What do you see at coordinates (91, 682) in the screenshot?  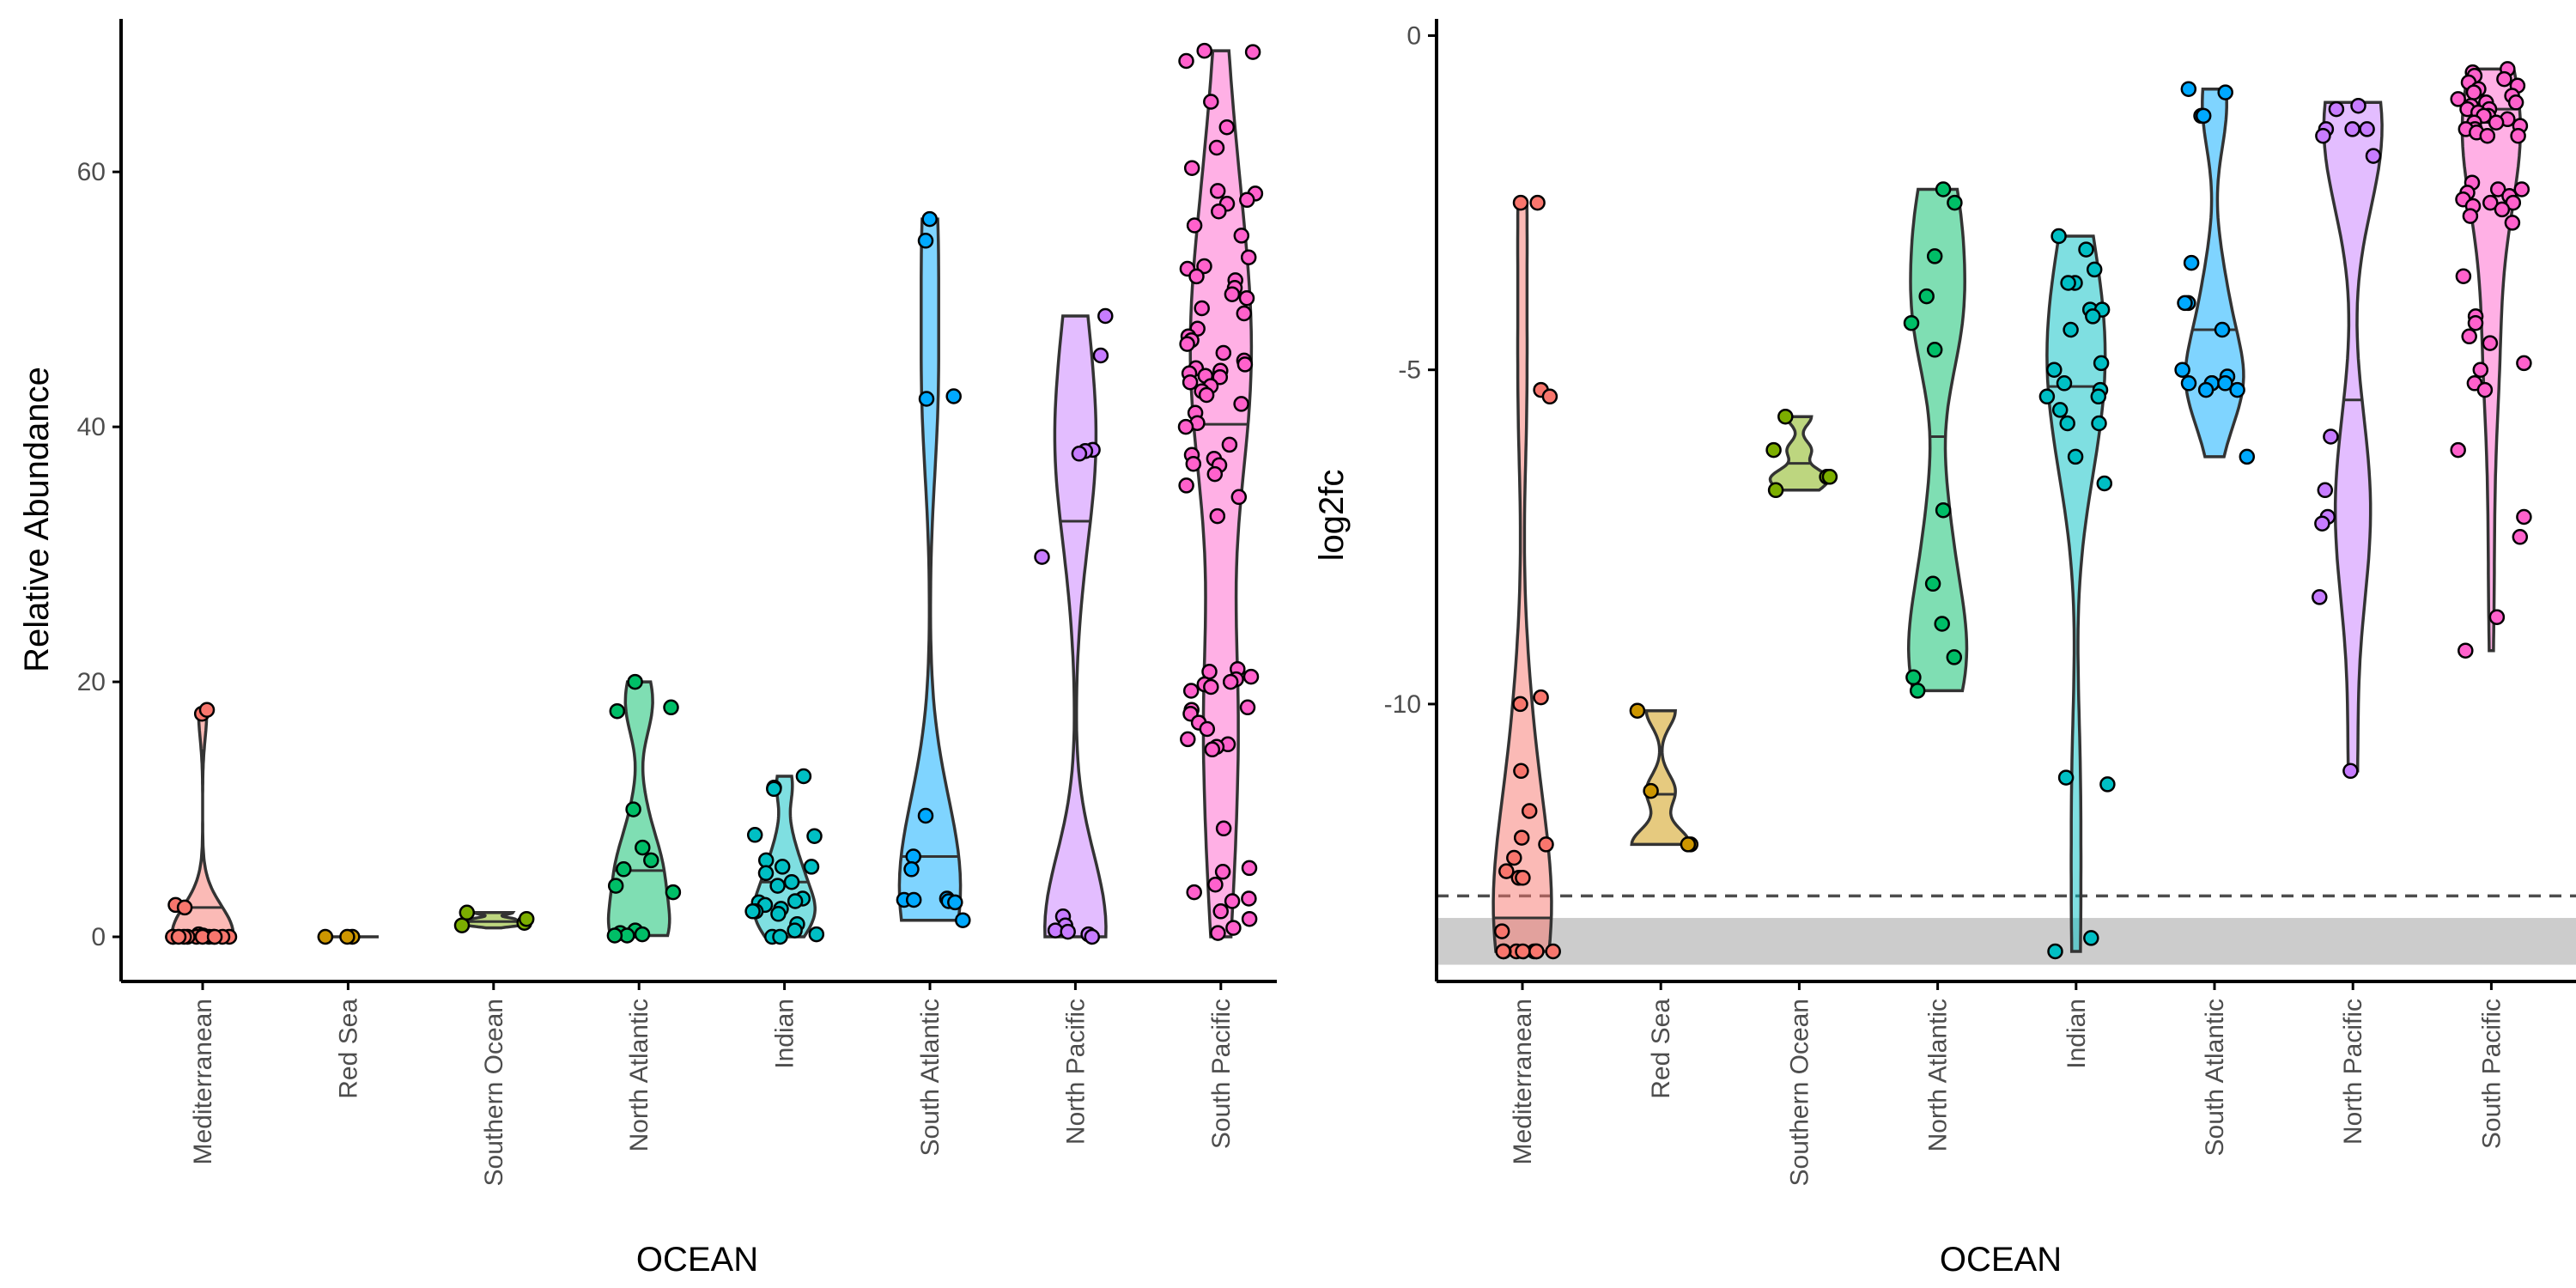 I see `y-tick-label: 20` at bounding box center [91, 682].